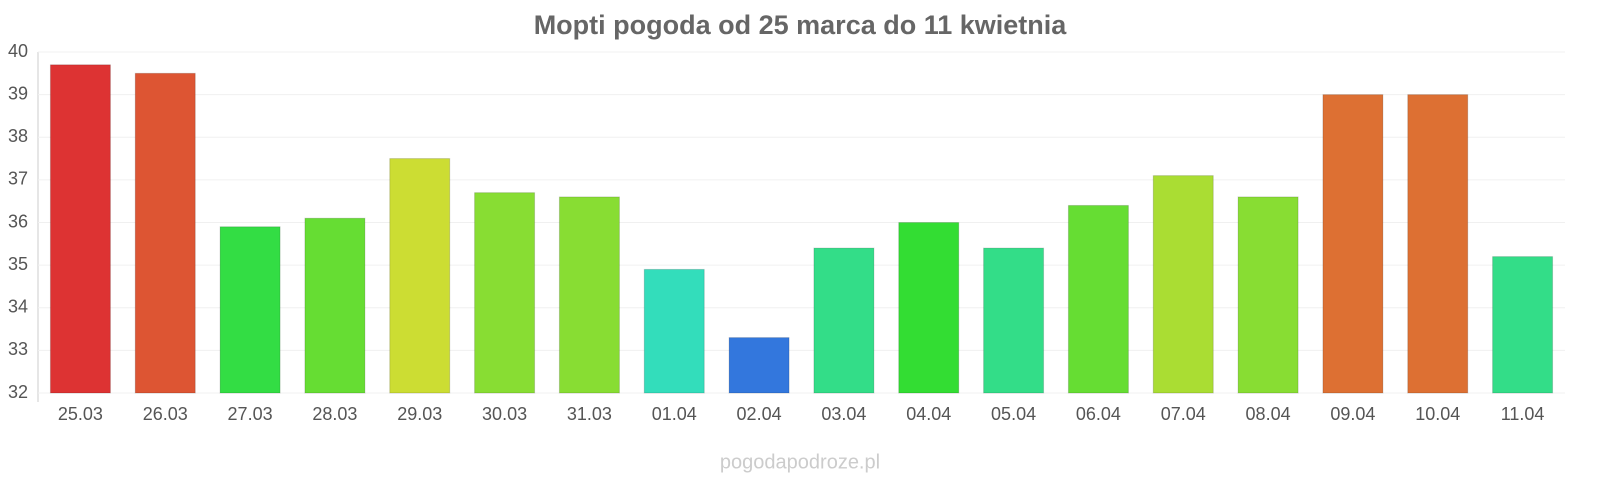  I want to click on x-tick-label: 30.03, so click(504, 414).